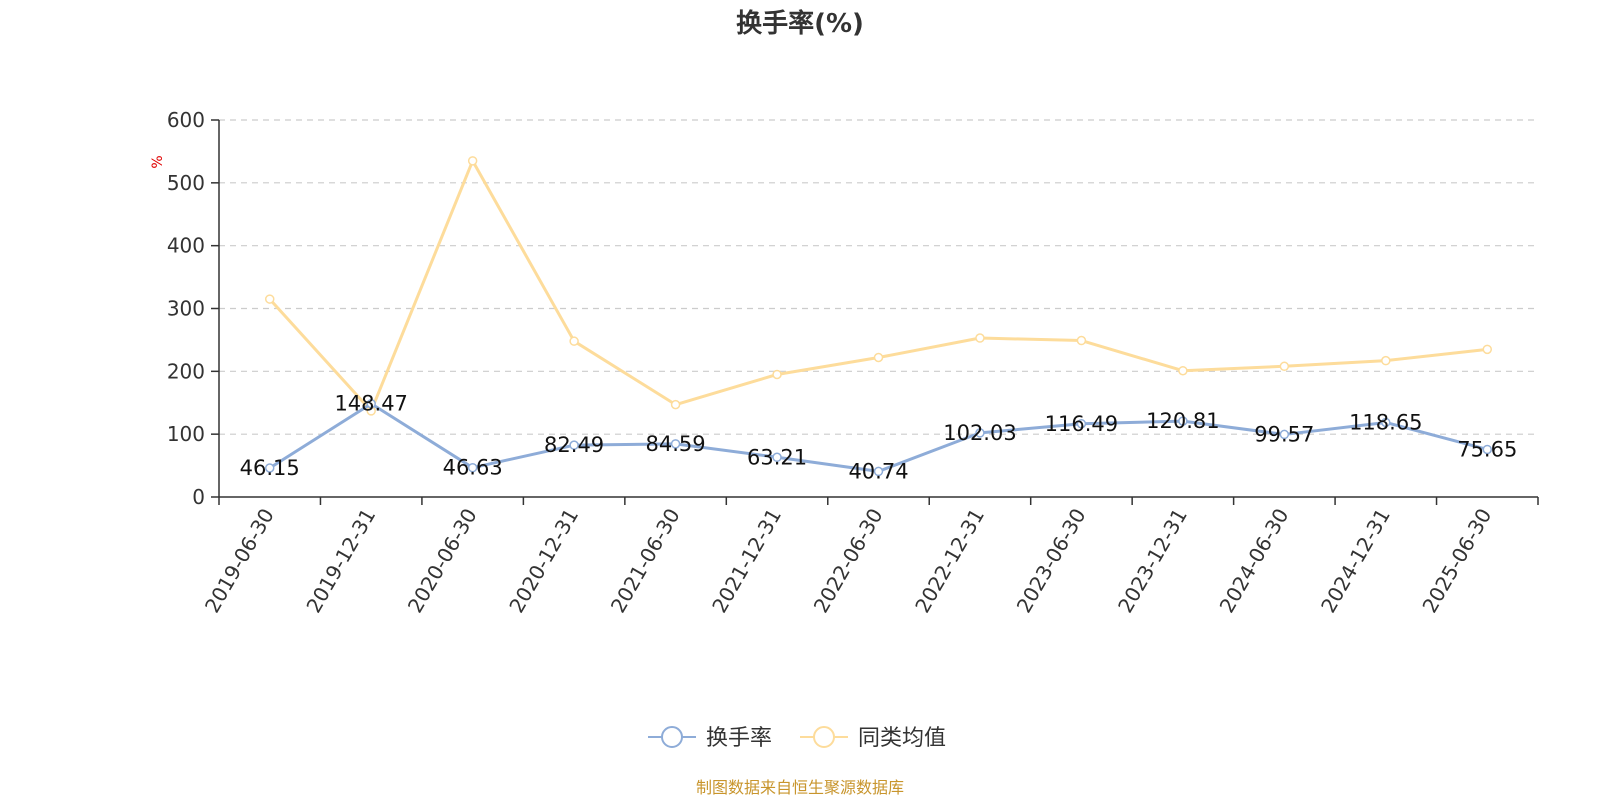 Image resolution: width=1600 pixels, height=800 pixels. Describe the element at coordinates (543, 560) in the screenshot. I see `x-tick-label: 2020-12-31` at that location.